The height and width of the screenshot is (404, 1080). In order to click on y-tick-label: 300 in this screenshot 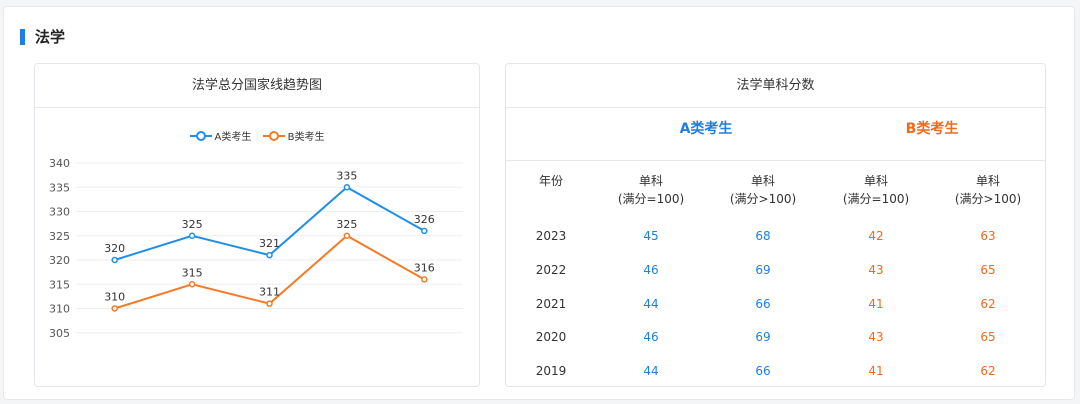, I will do `click(59, 351)`.